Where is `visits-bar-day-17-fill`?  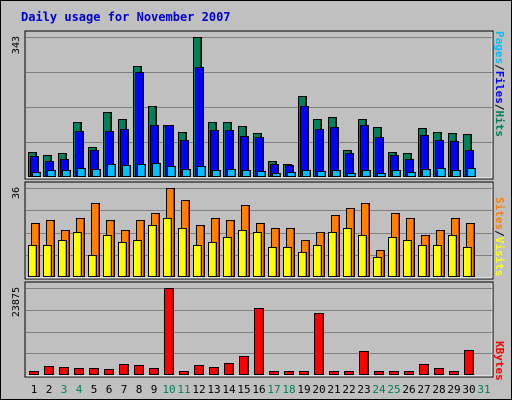
visits-bar-day-17-fill is located at coordinates (272, 262).